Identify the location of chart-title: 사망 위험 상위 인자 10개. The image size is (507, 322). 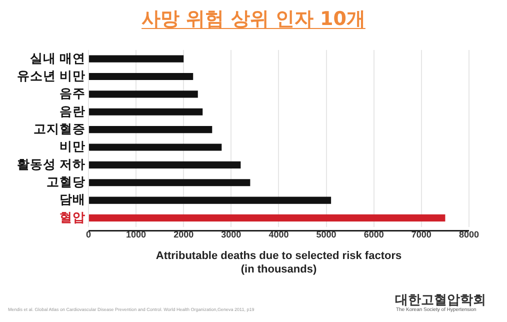
(253, 19).